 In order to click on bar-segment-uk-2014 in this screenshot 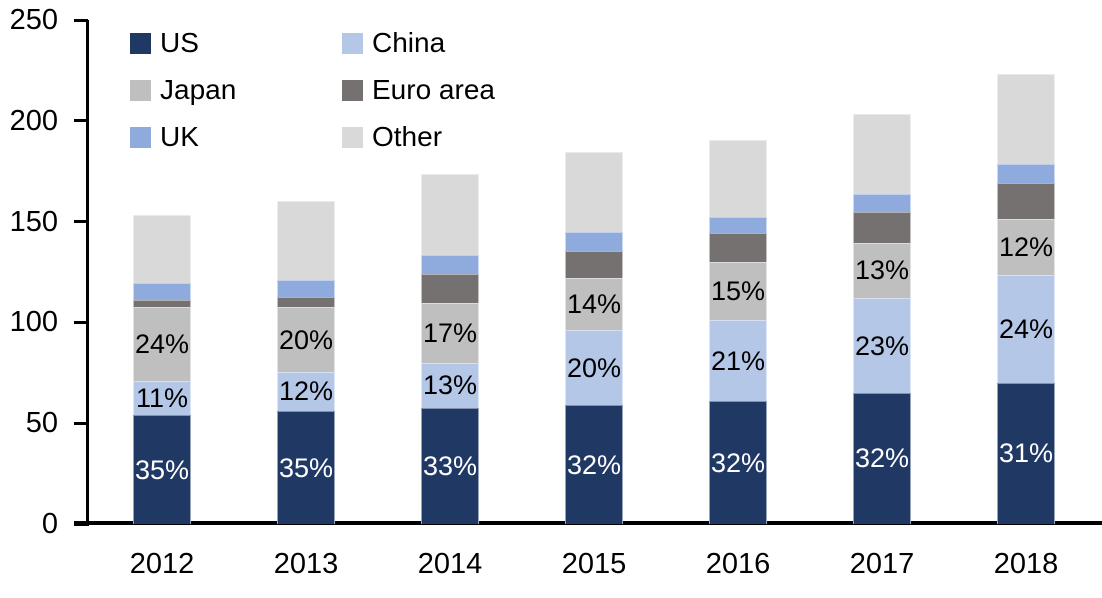, I will do `click(450, 264)`.